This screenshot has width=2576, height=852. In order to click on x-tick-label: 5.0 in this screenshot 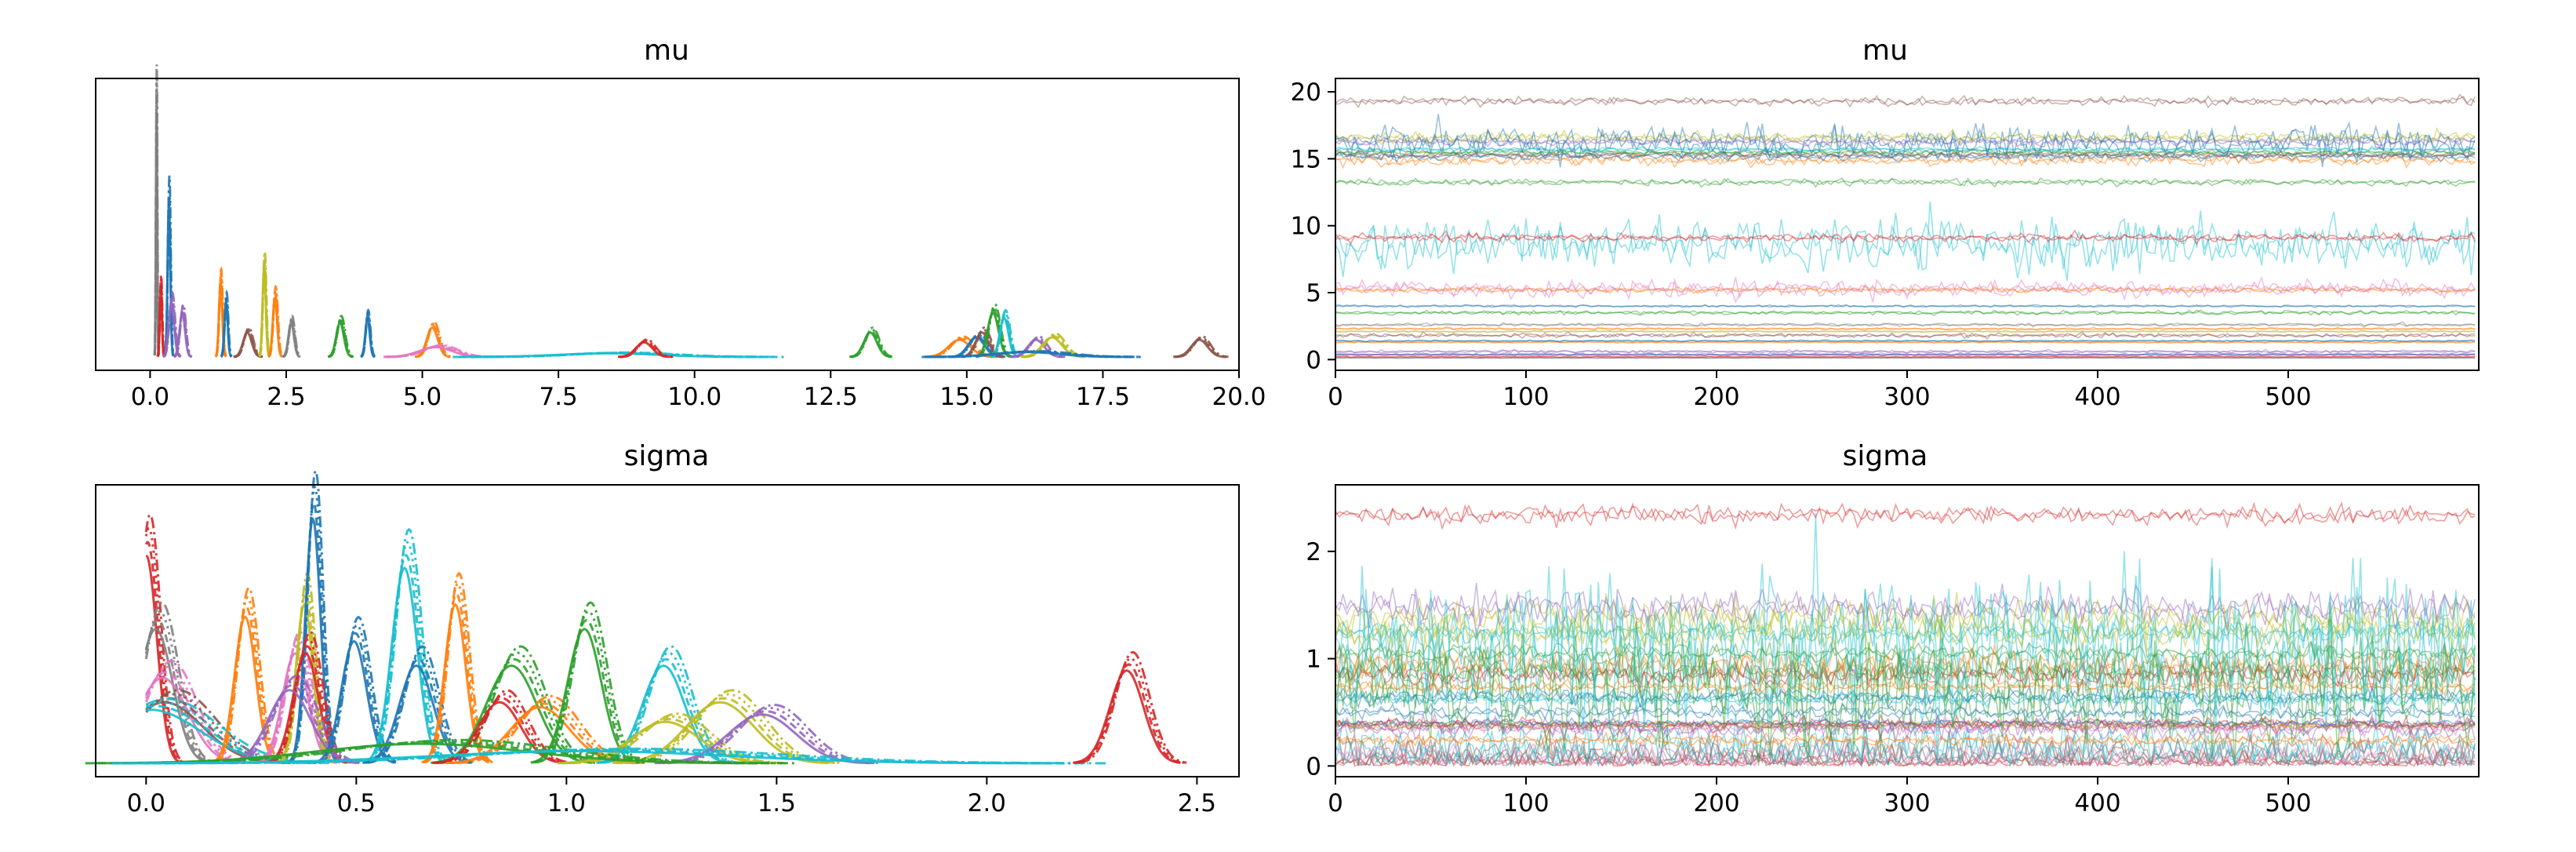, I will do `click(422, 397)`.